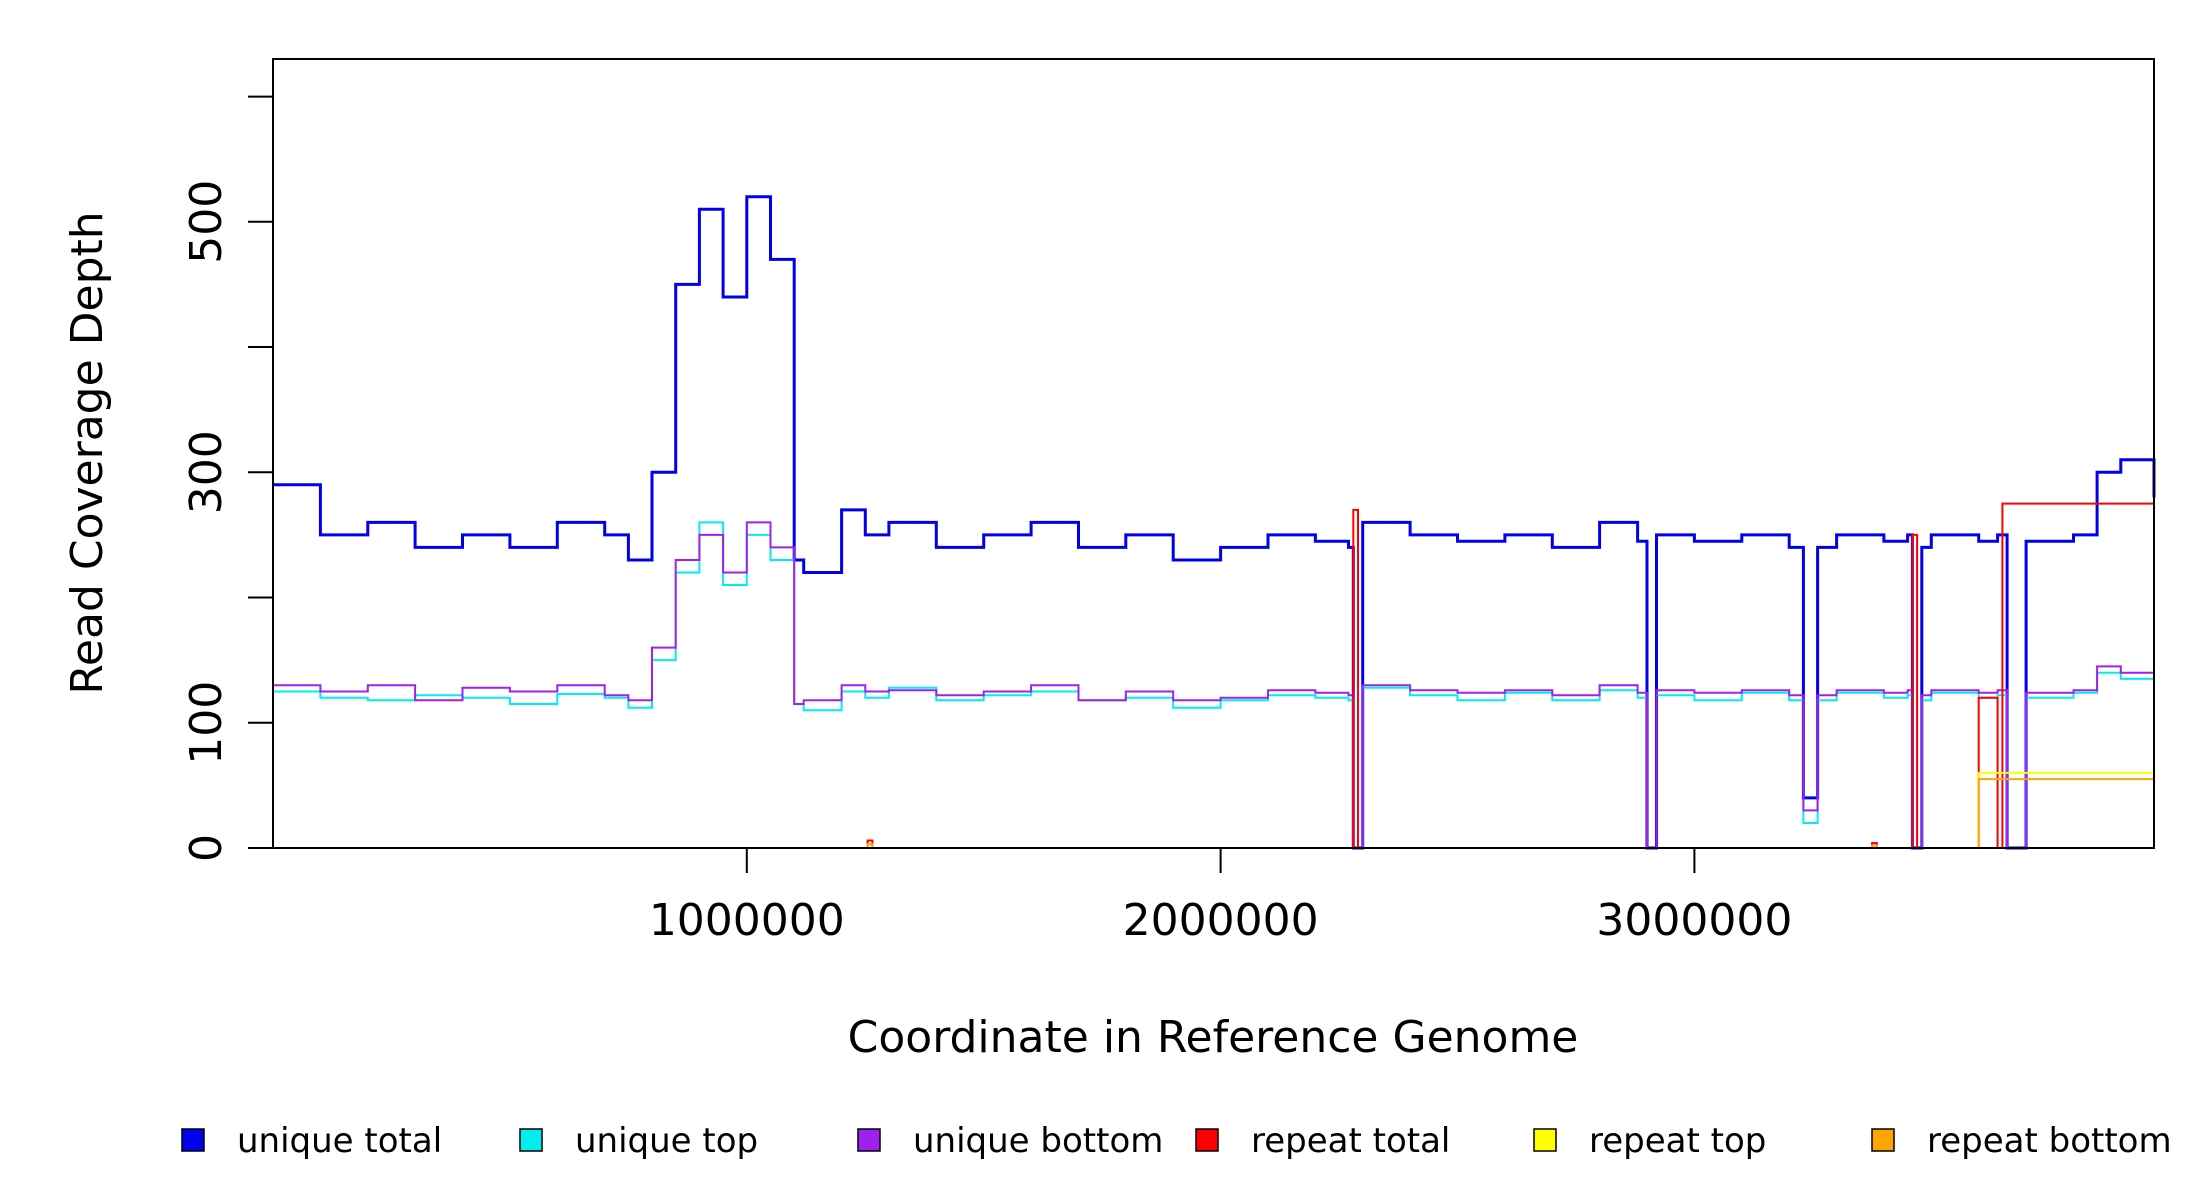  What do you see at coordinates (1207, 1140) in the screenshot?
I see `legend-swatch-repeat-total` at bounding box center [1207, 1140].